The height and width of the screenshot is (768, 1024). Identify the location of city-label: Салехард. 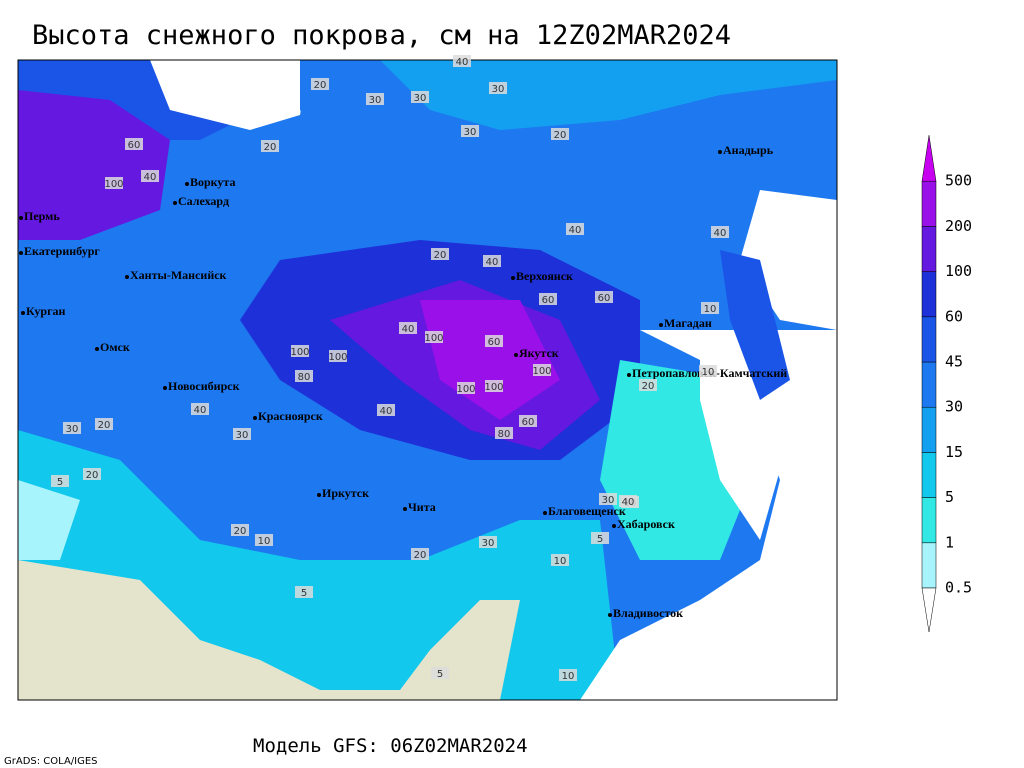
(203, 201).